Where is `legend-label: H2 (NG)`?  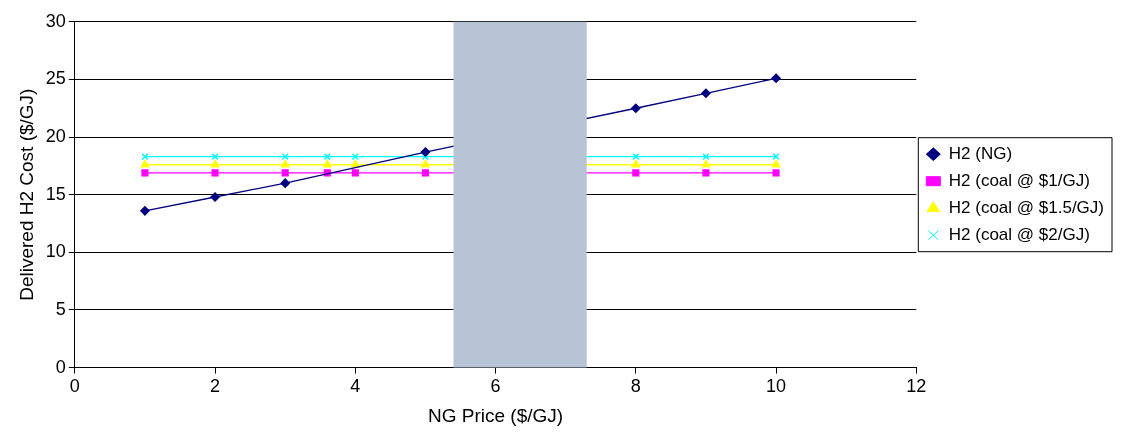
legend-label: H2 (NG) is located at coordinates (980, 153).